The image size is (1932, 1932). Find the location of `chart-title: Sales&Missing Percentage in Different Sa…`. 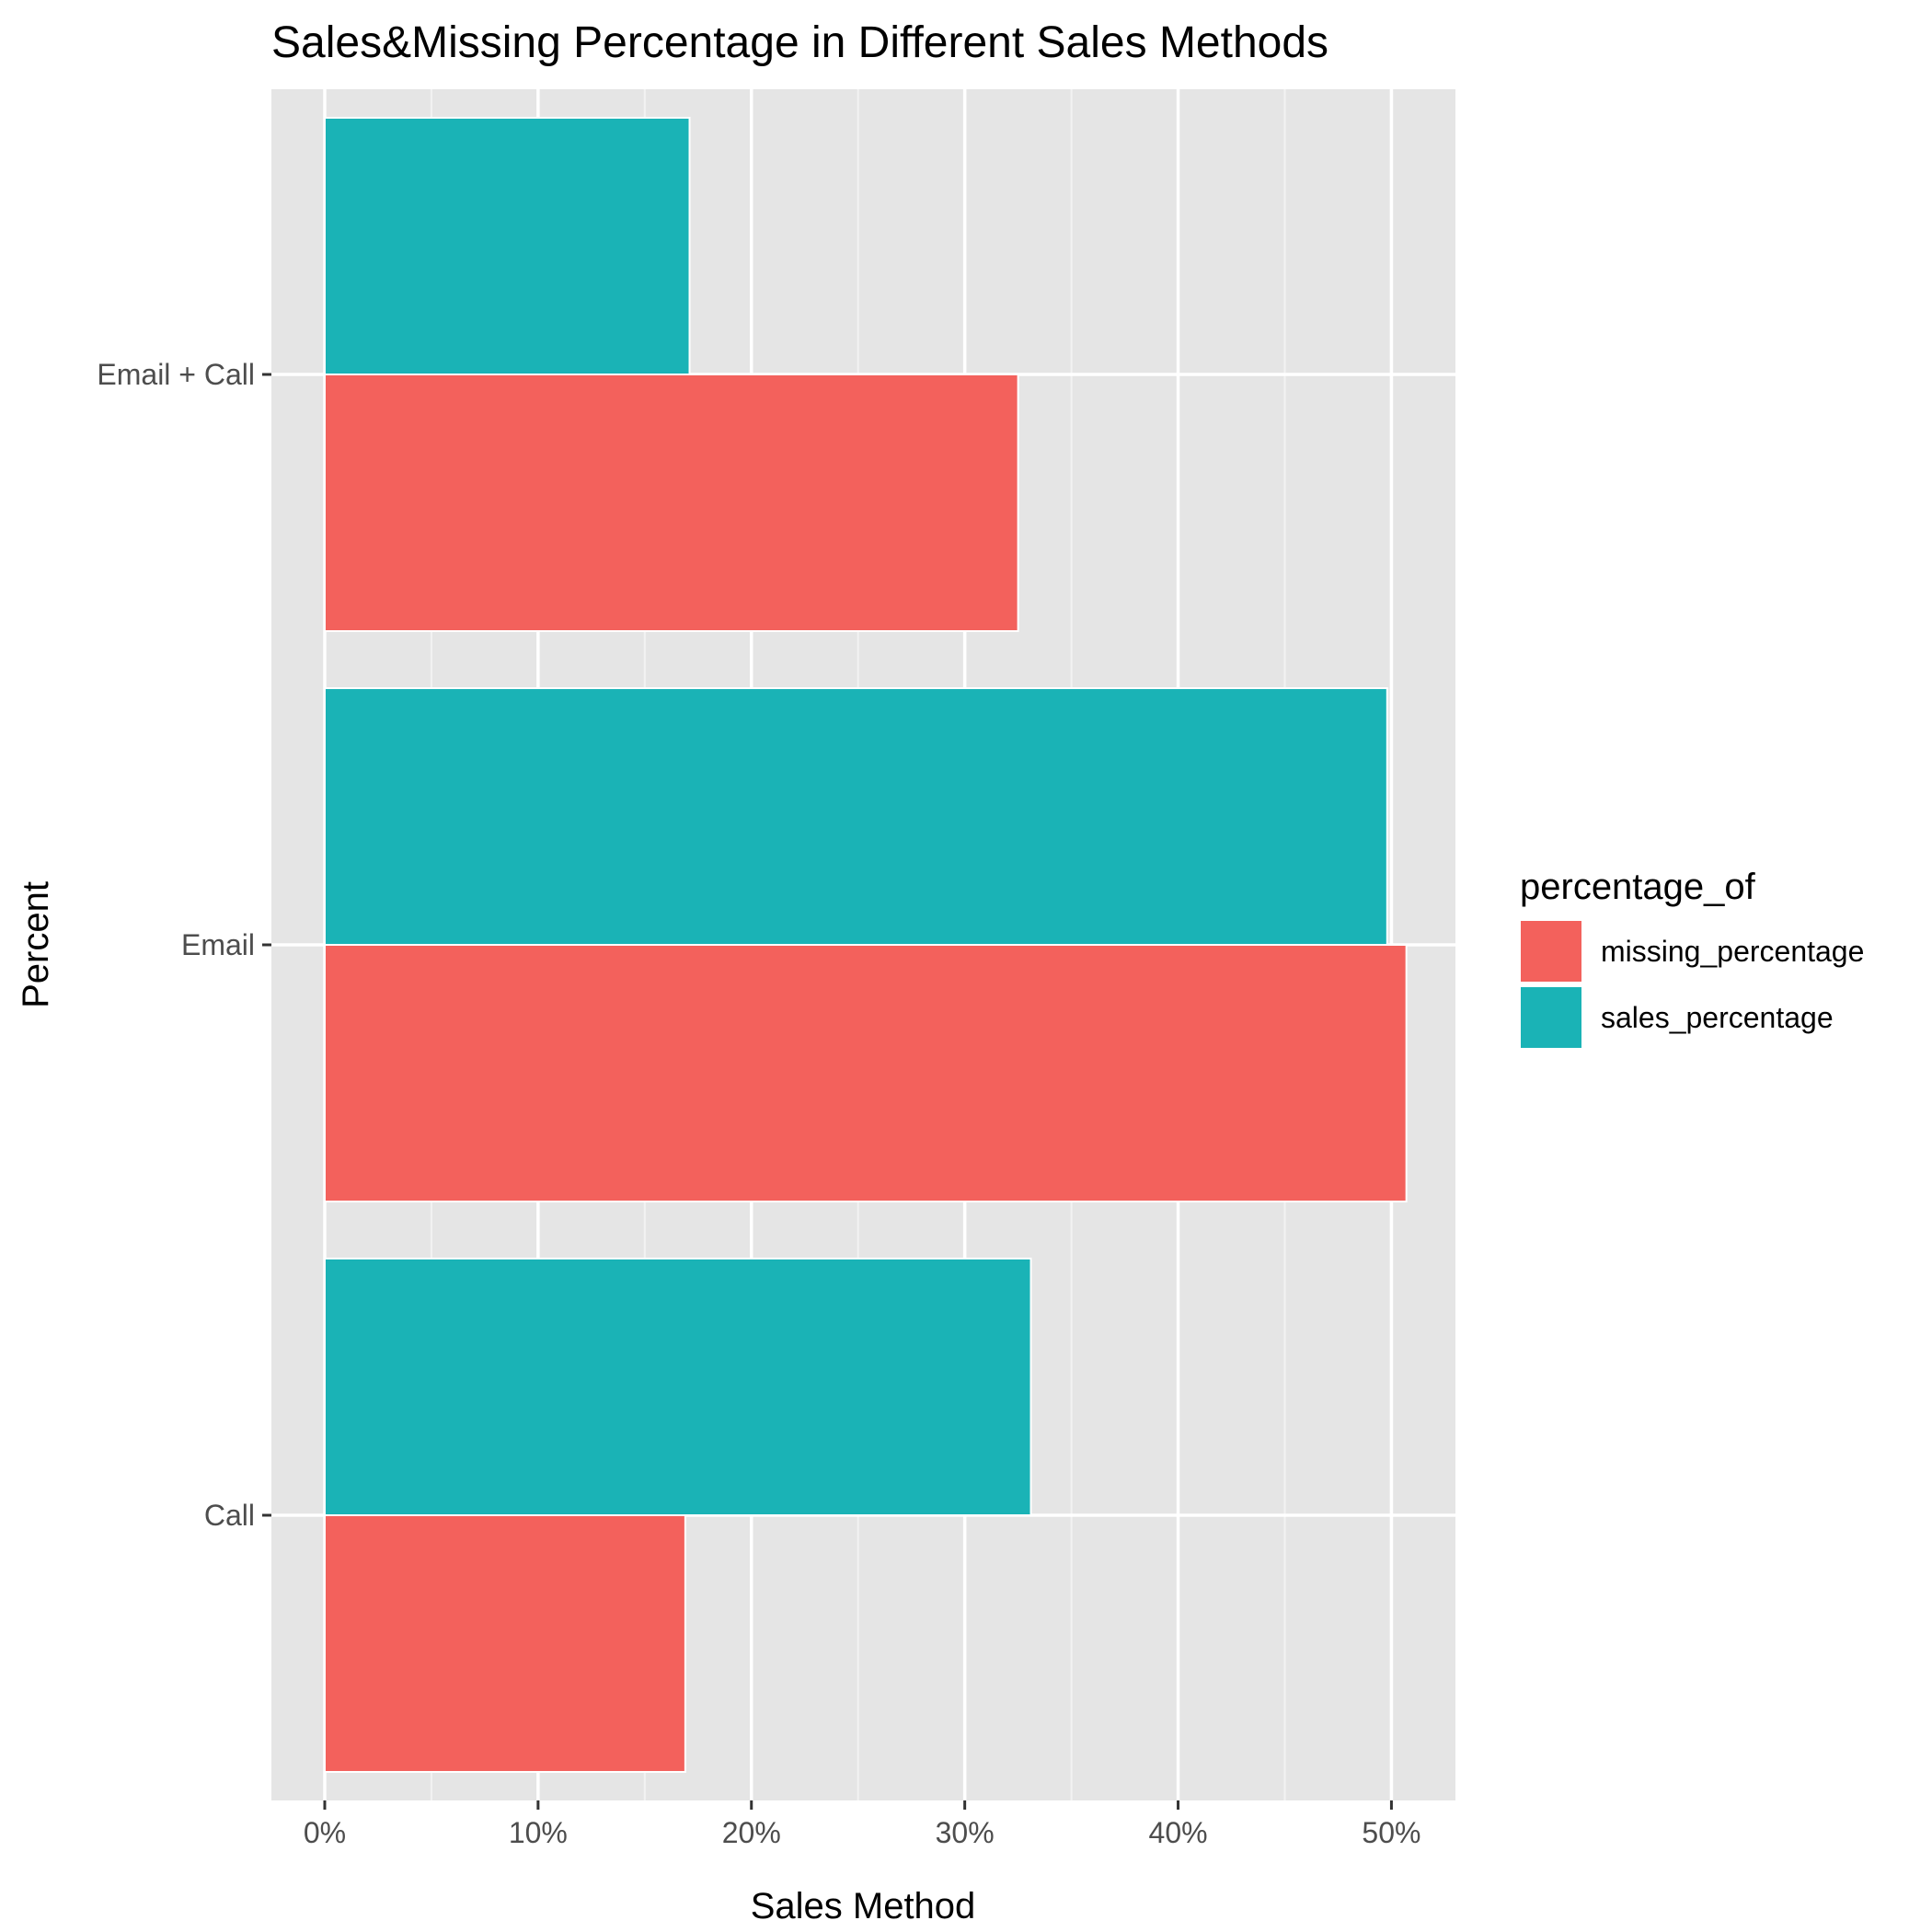

chart-title: Sales&Missing Percentage in Different Sa… is located at coordinates (799, 42).